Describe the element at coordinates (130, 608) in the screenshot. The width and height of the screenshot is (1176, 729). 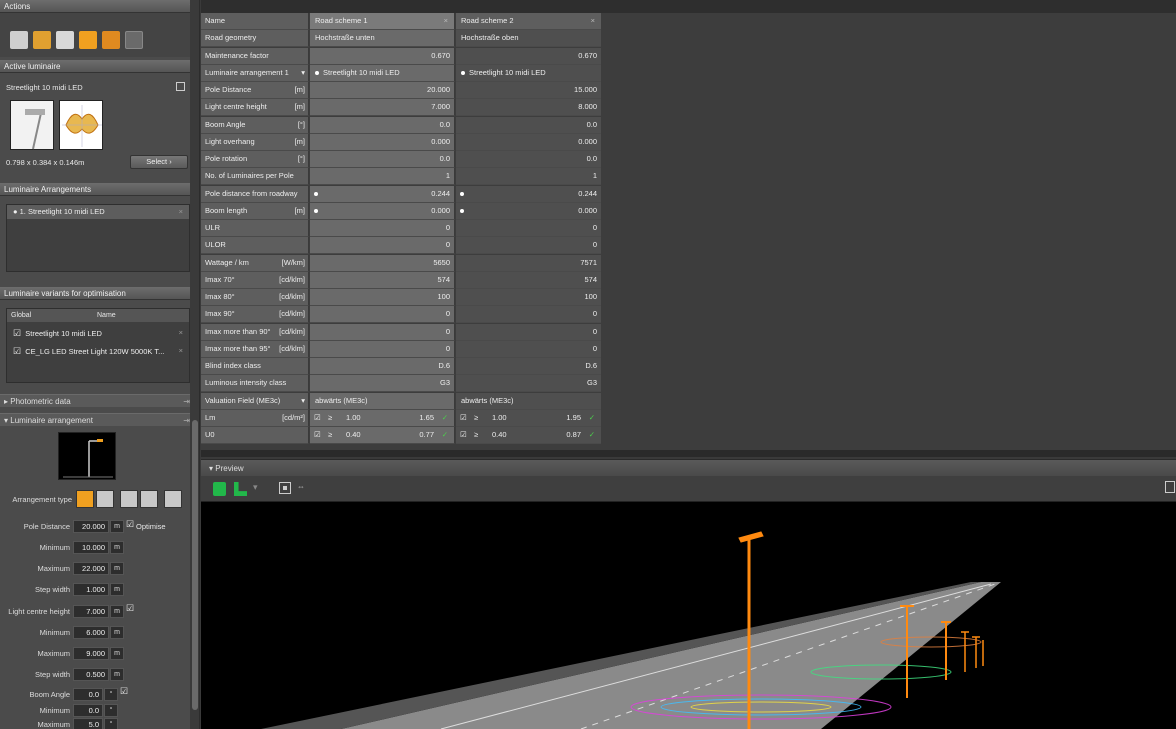
I see `lch-optimise-checkbox: ☑` at that location.